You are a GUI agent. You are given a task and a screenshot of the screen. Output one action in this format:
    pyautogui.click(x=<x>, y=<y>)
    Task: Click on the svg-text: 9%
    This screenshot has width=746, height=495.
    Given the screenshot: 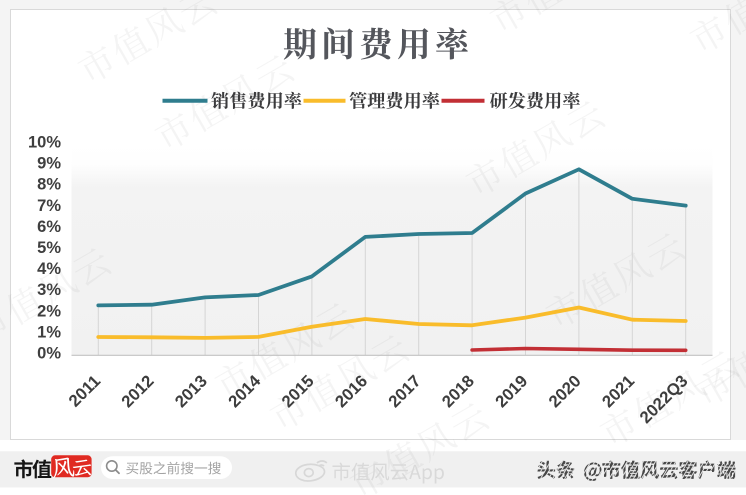 What is the action you would take?
    pyautogui.click(x=49, y=164)
    